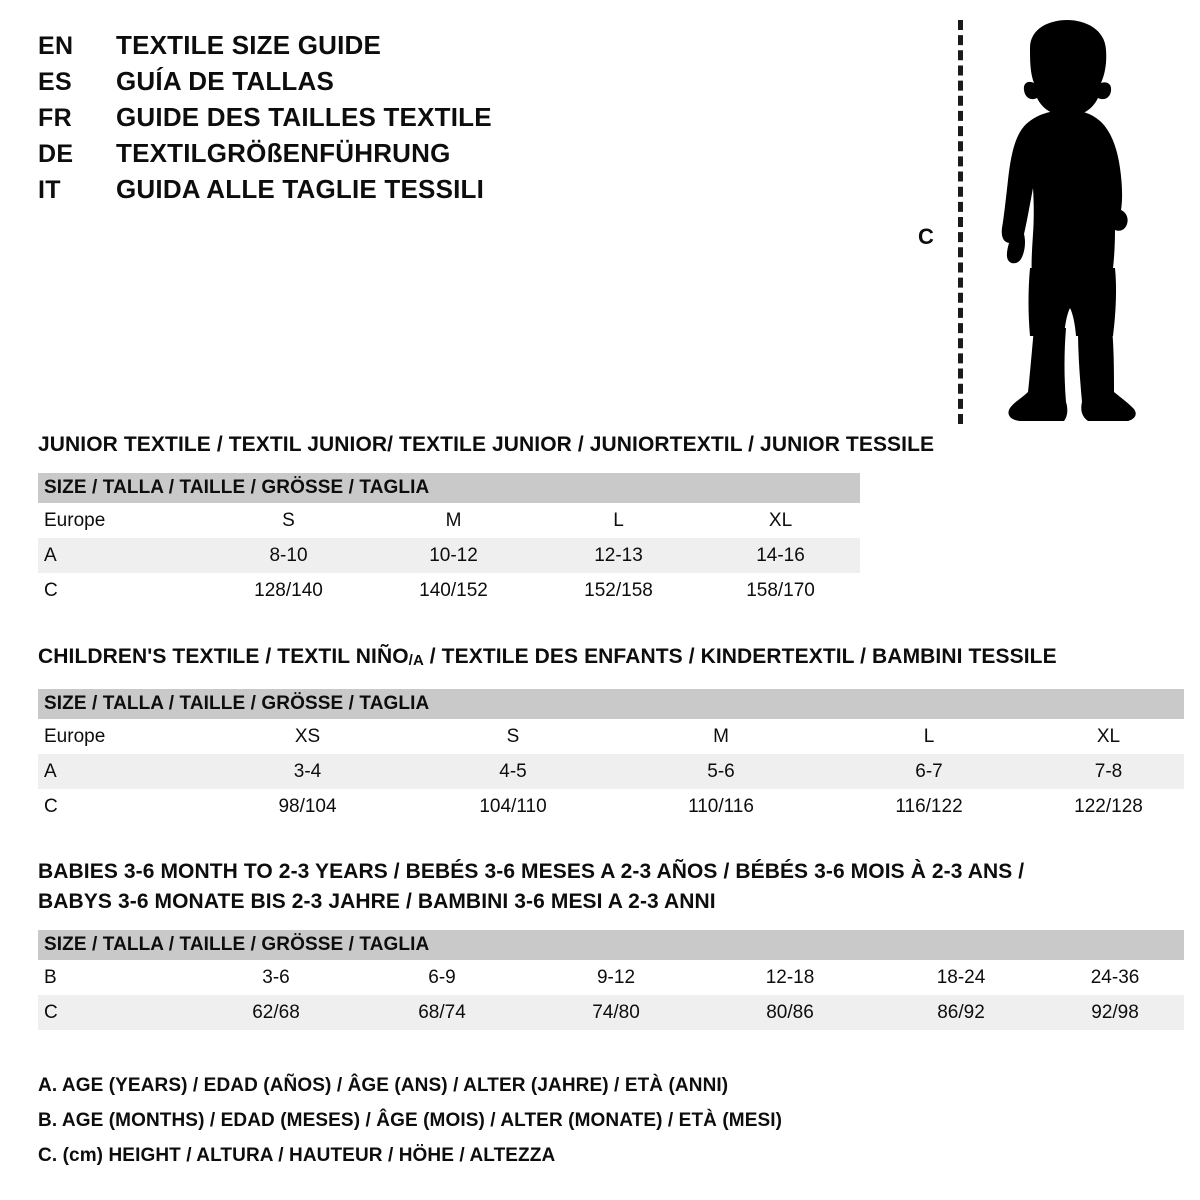 The height and width of the screenshot is (1200, 1200). I want to click on children-cell-c-xs: 98/104, so click(307, 806).